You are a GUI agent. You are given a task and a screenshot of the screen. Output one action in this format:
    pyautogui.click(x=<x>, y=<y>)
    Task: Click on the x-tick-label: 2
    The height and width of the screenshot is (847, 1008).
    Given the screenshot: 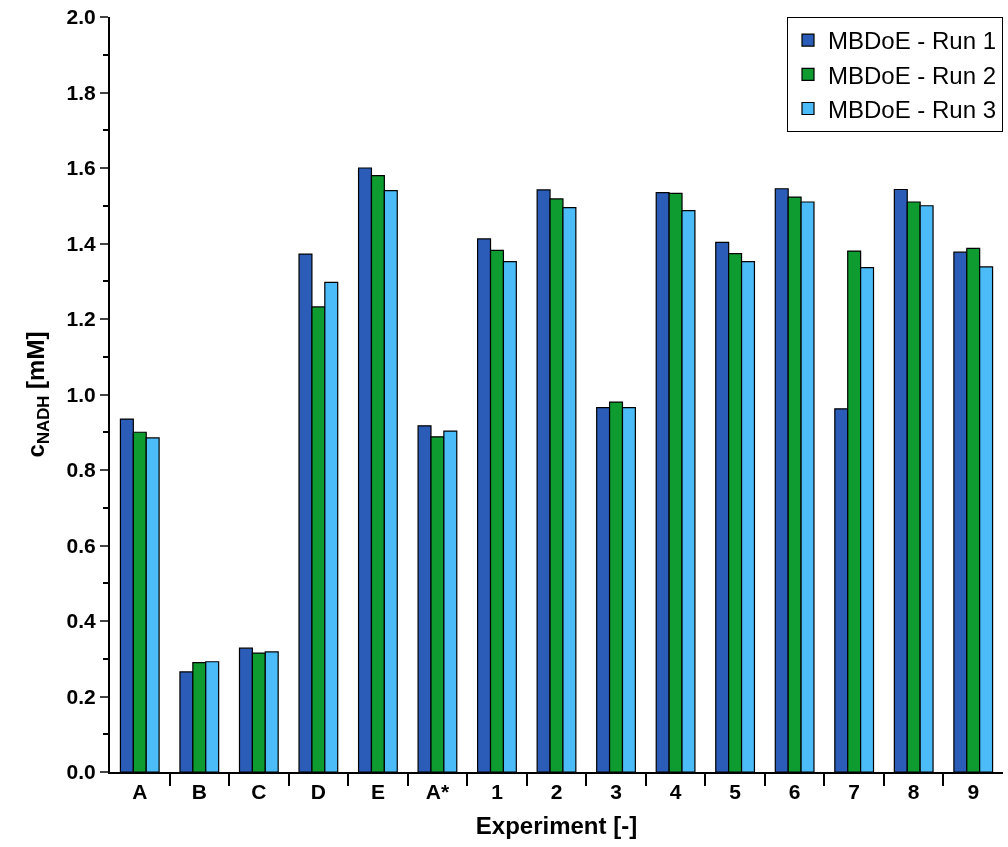 What is the action you would take?
    pyautogui.click(x=556, y=792)
    